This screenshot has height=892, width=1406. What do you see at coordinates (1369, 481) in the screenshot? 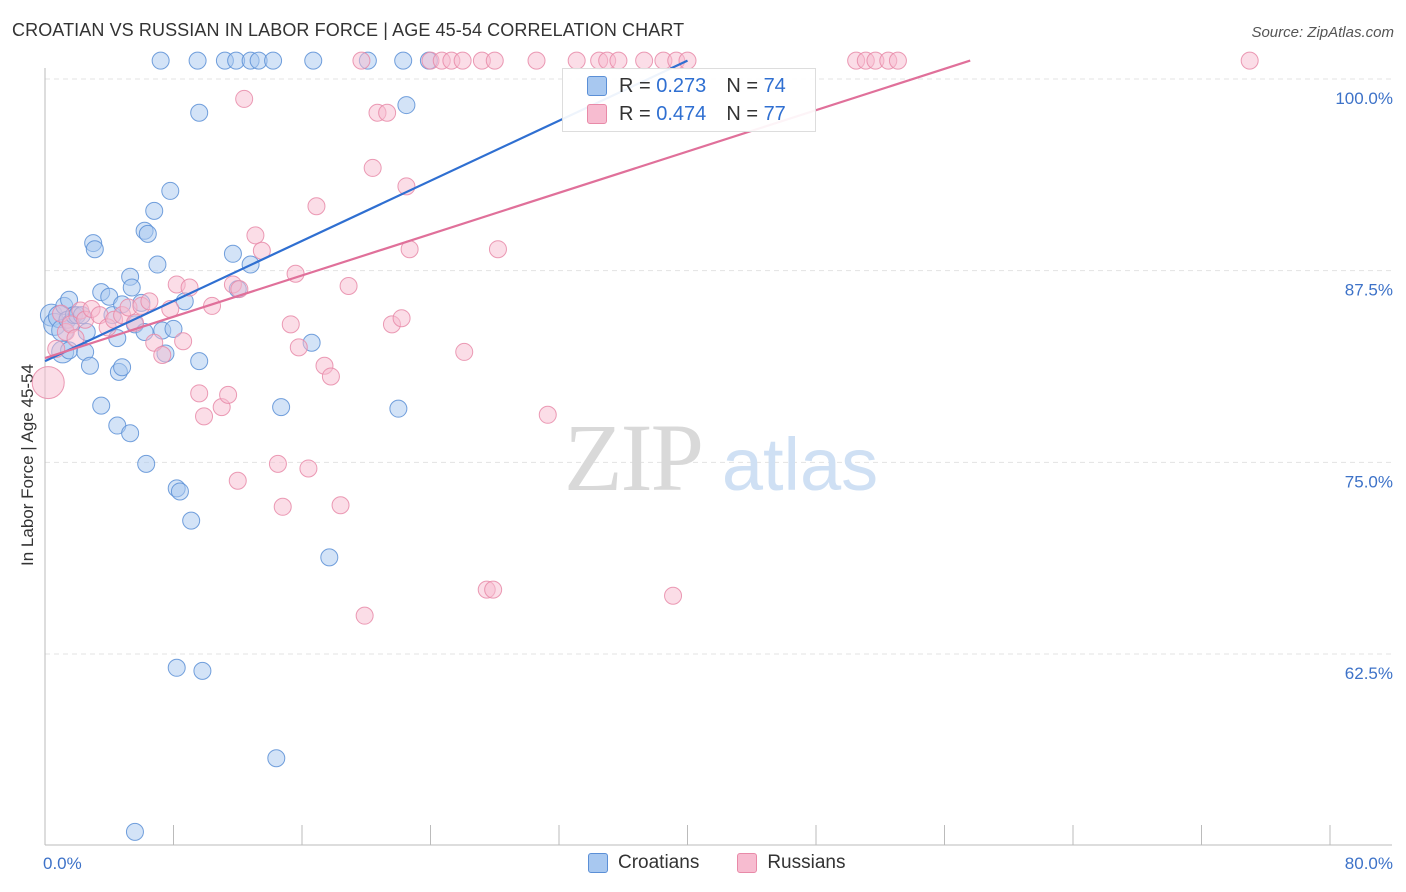
I see `y-tick-label: 75.0%` at bounding box center [1369, 481].